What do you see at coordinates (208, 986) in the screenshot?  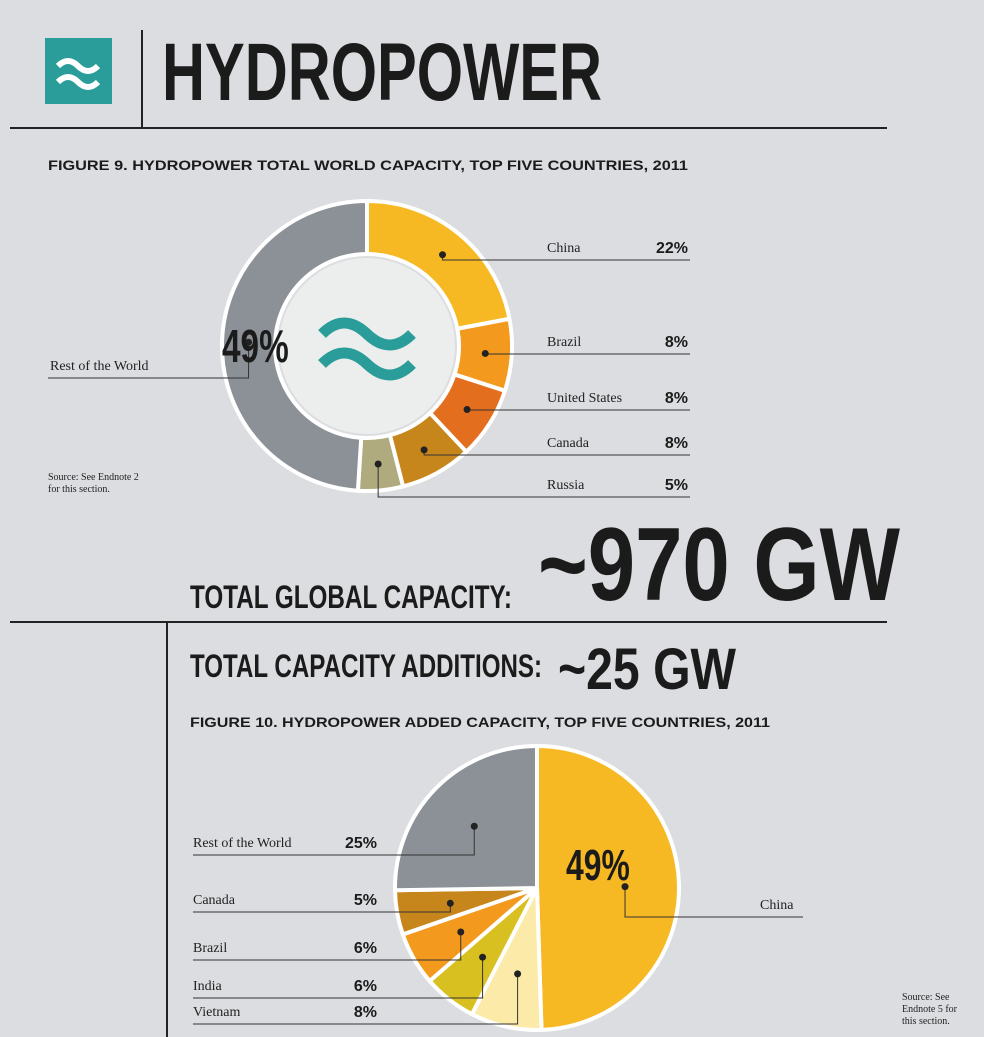 I see `category-label: India` at bounding box center [208, 986].